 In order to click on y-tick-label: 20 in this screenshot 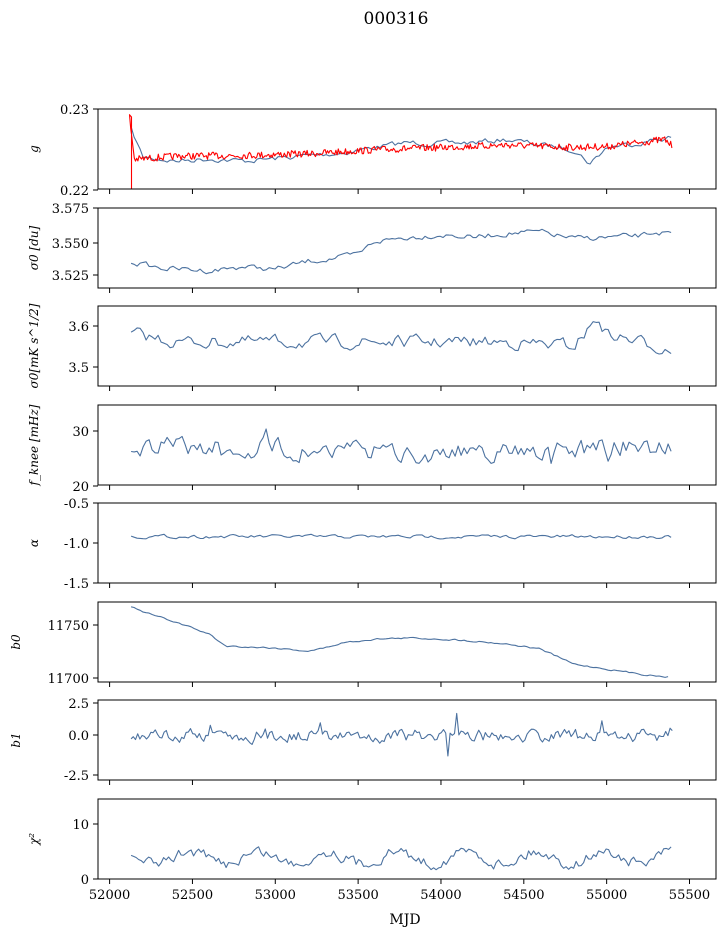, I will do `click(80, 487)`.